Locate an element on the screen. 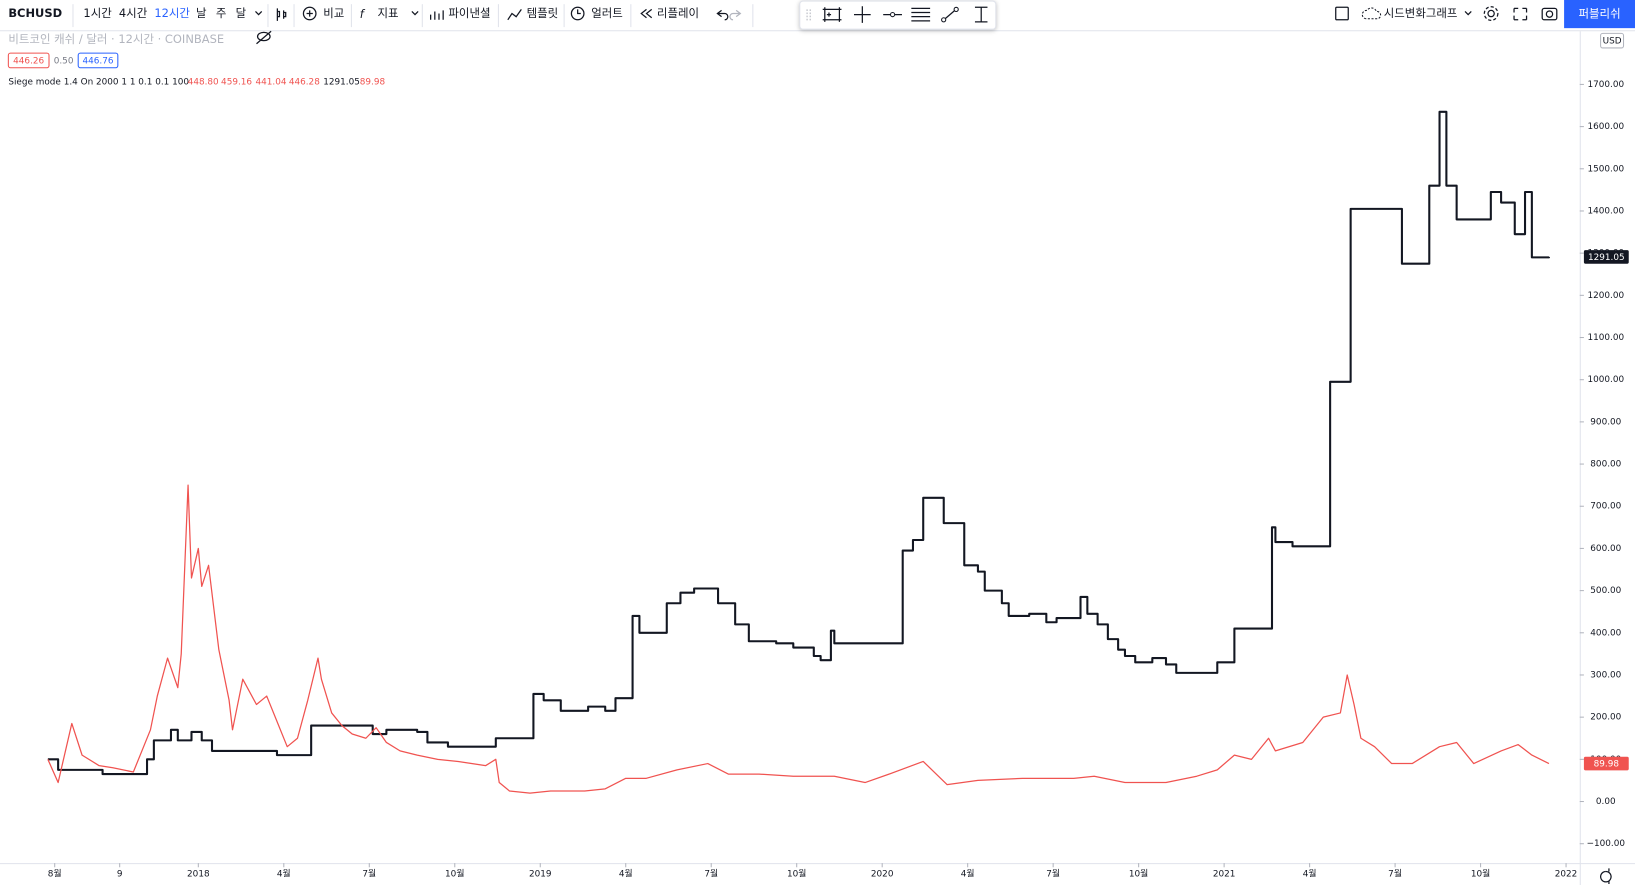 The height and width of the screenshot is (885, 1635). ask: 446.76 is located at coordinates (98, 61).